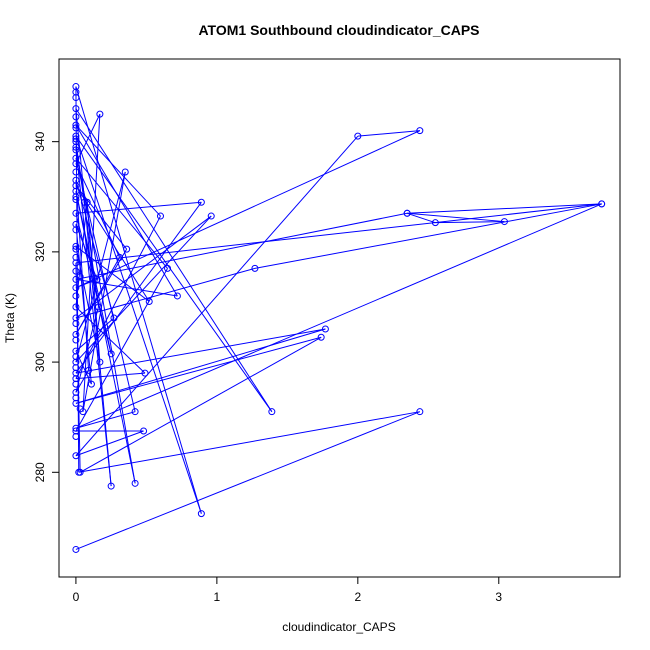 The height and width of the screenshot is (650, 650). I want to click on y-tick-label: 320, so click(40, 252).